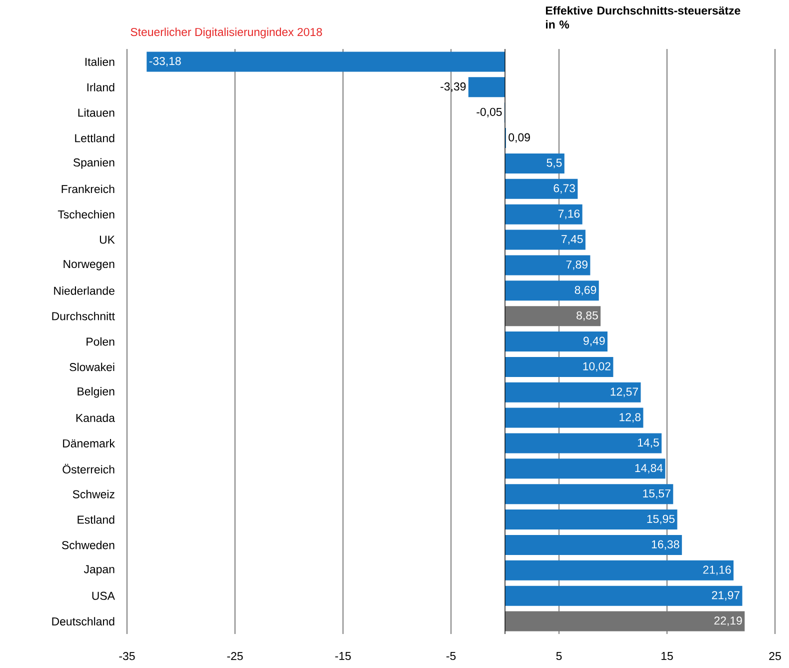  I want to click on y-tick-label: Deutschland, so click(83, 621).